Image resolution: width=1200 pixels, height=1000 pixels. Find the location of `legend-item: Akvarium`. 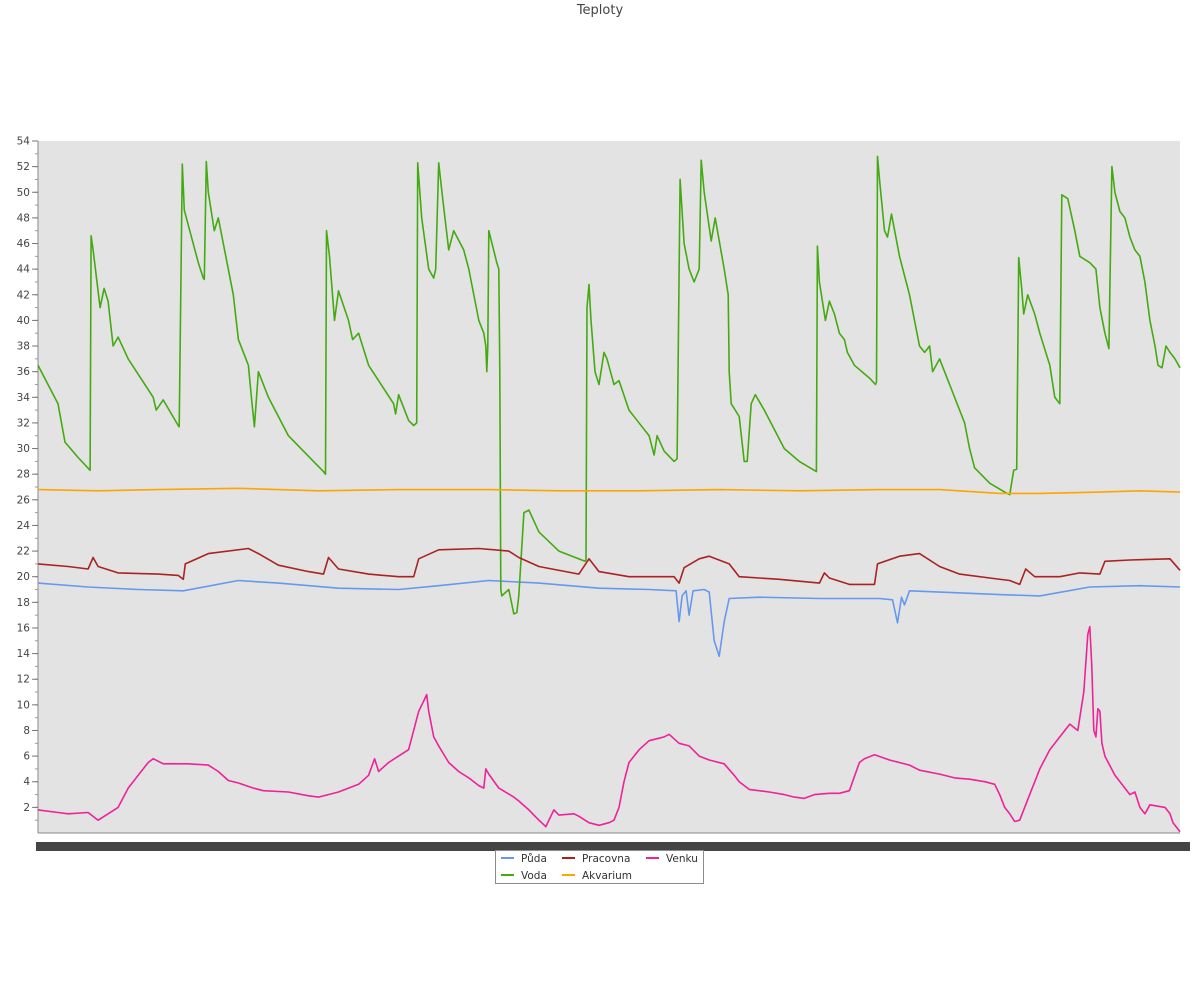

legend-item: Akvarium is located at coordinates (597, 877).